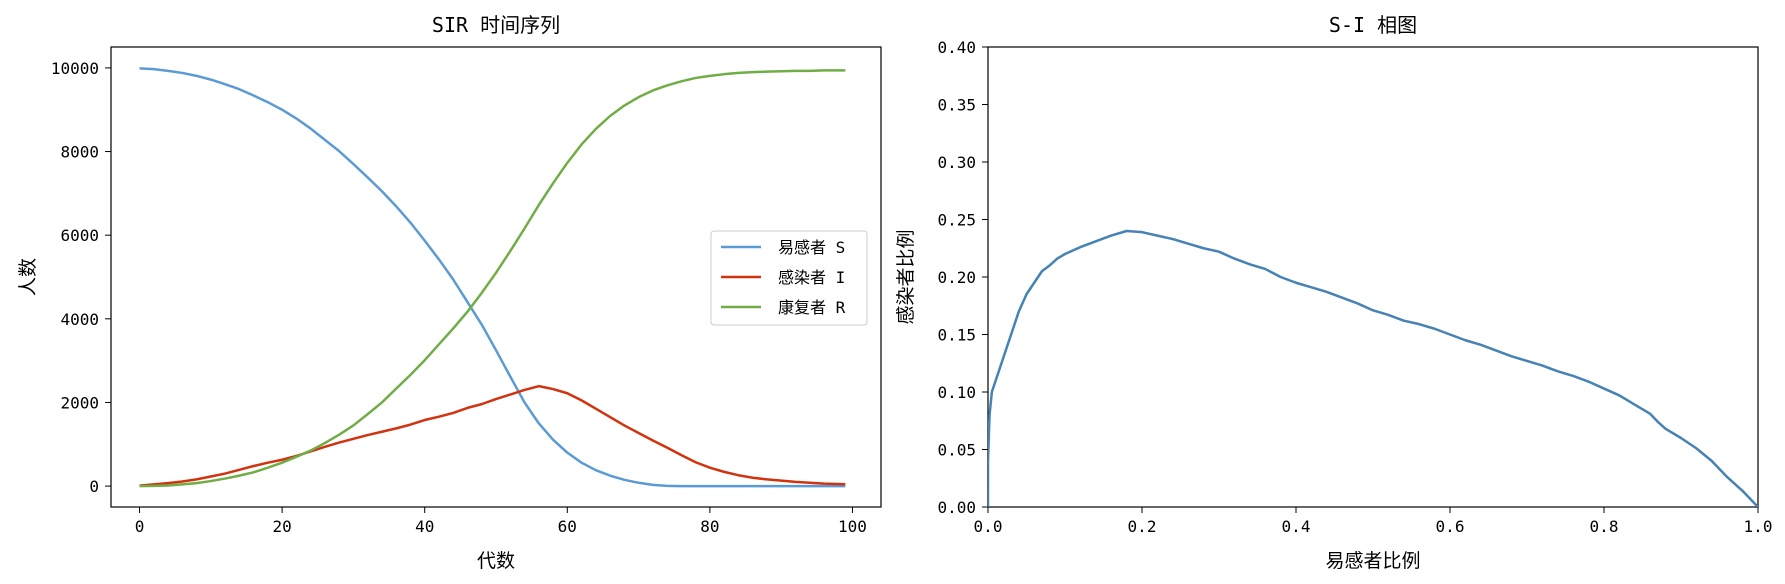 The width and height of the screenshot is (1785, 584). I want to click on x-tick-label: 80, so click(709, 526).